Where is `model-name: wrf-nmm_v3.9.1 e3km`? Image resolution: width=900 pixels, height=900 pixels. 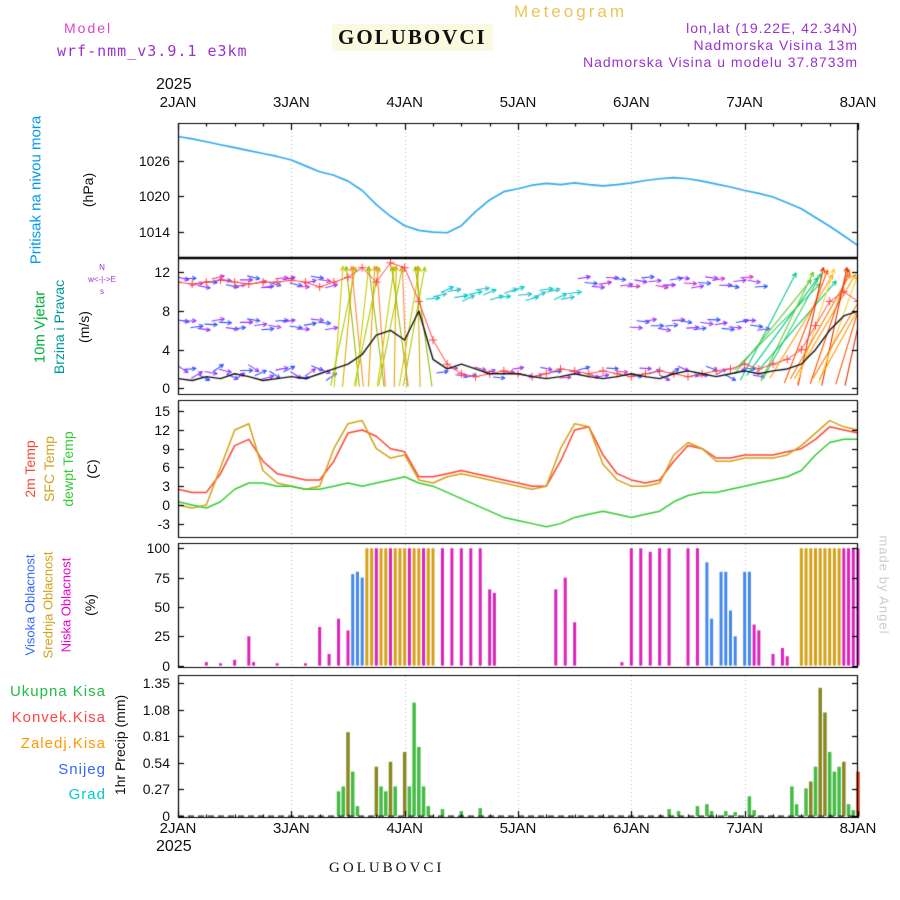
model-name: wrf-nmm_v3.9.1 e3km is located at coordinates (152, 51).